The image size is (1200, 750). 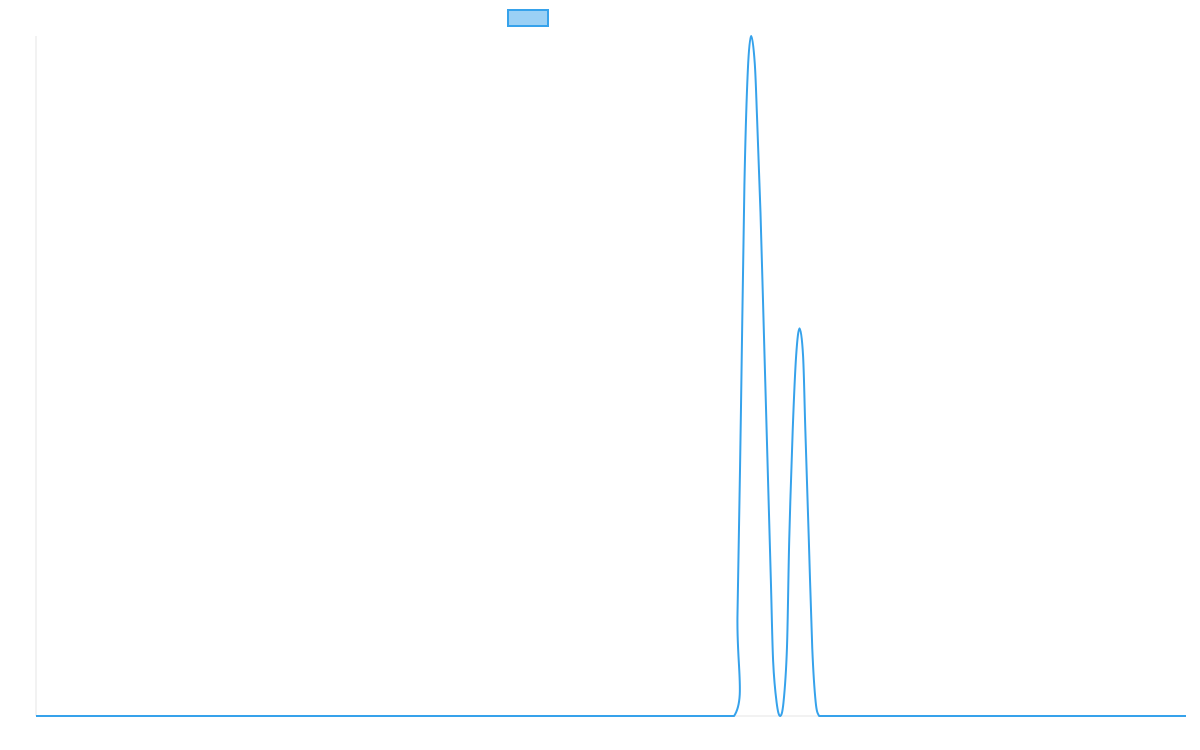 I want to click on legend-swatch, so click(x=528, y=18).